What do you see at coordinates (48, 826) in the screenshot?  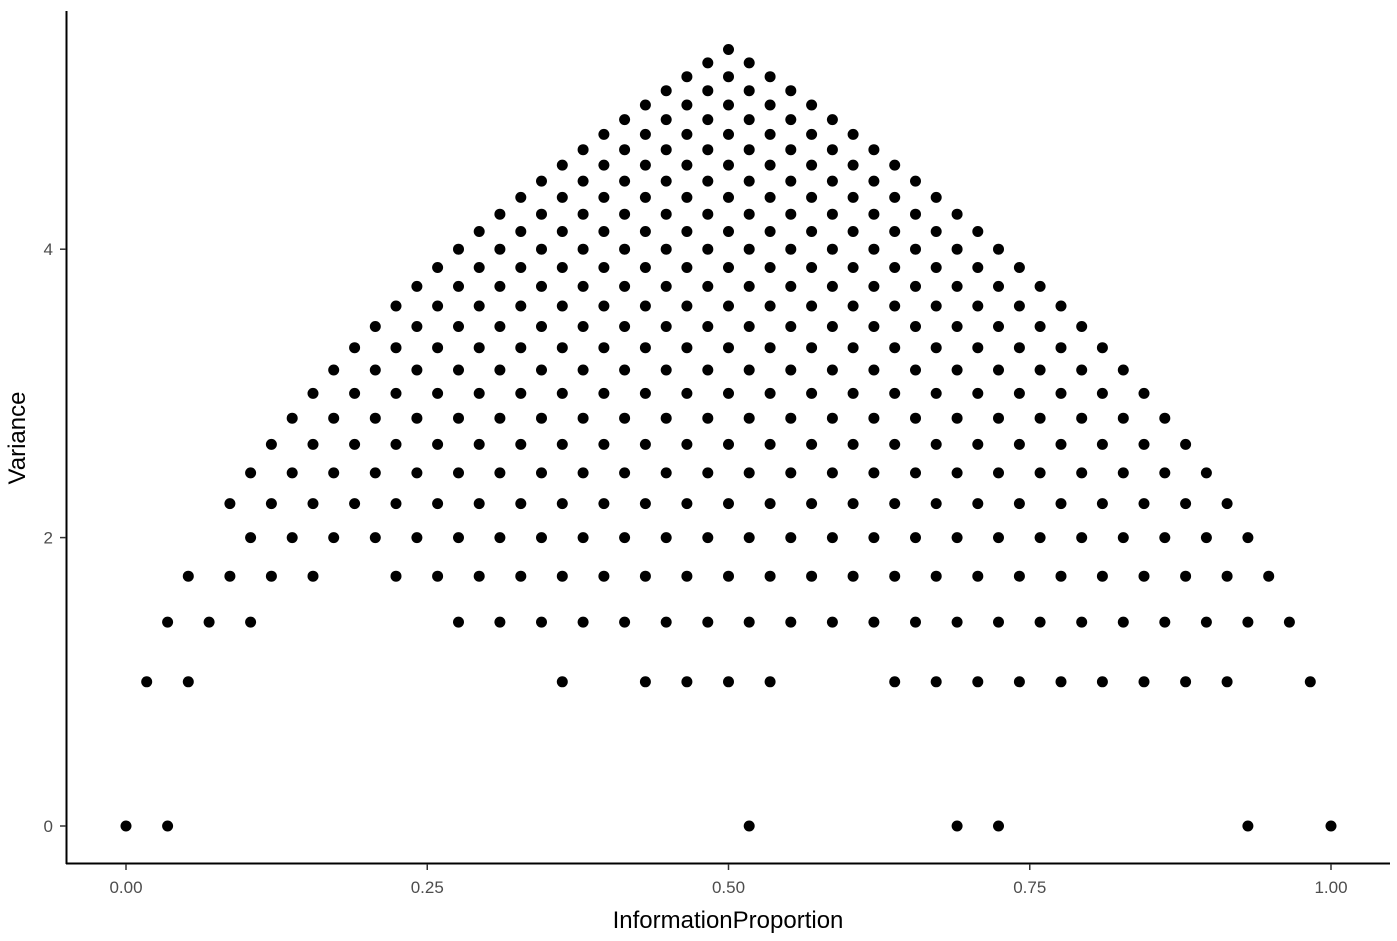 I see `y-tick-label: 0` at bounding box center [48, 826].